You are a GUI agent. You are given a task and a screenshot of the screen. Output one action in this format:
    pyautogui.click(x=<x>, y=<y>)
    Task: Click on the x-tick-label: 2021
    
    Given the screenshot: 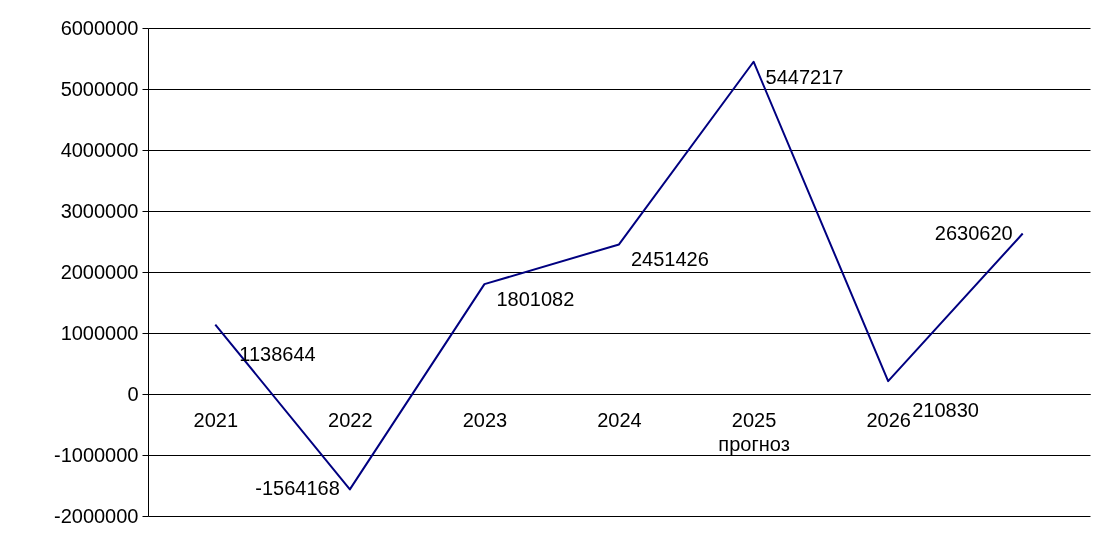 What is the action you would take?
    pyautogui.click(x=216, y=419)
    